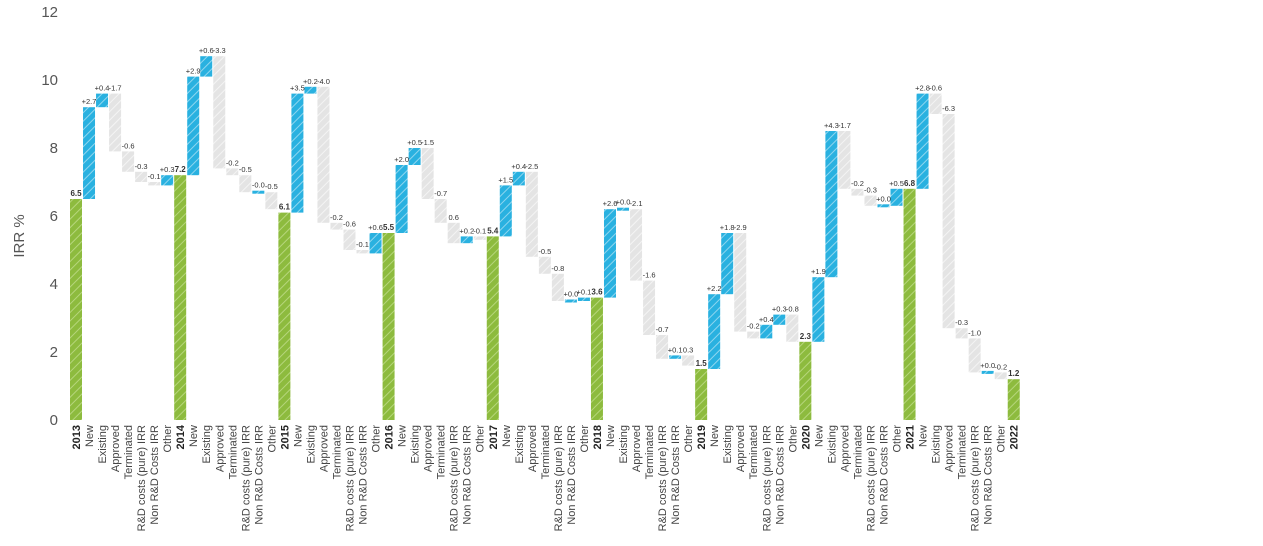  What do you see at coordinates (54, 216) in the screenshot?
I see `y-tick-label: 6` at bounding box center [54, 216].